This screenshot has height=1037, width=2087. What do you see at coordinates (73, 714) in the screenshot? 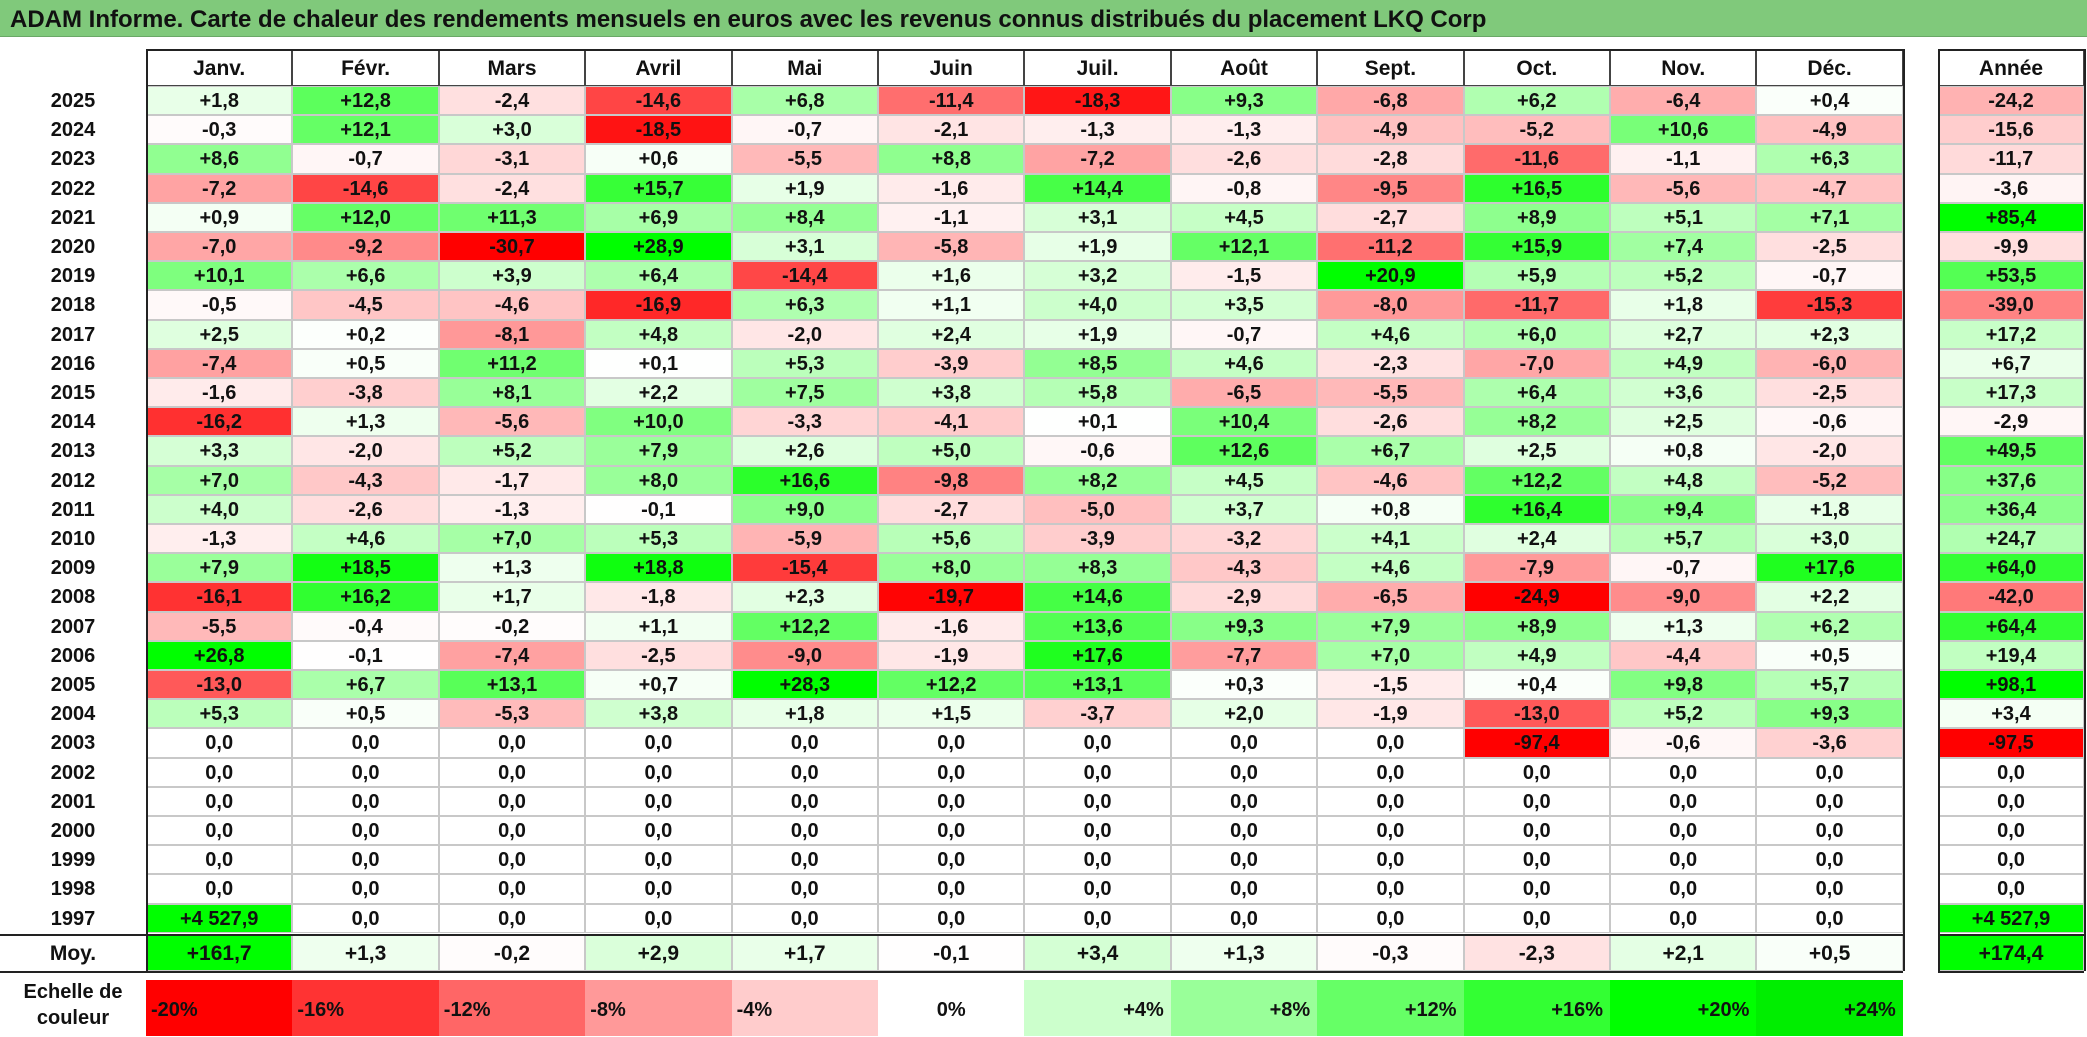
I see `row-year-label: 2004` at bounding box center [73, 714].